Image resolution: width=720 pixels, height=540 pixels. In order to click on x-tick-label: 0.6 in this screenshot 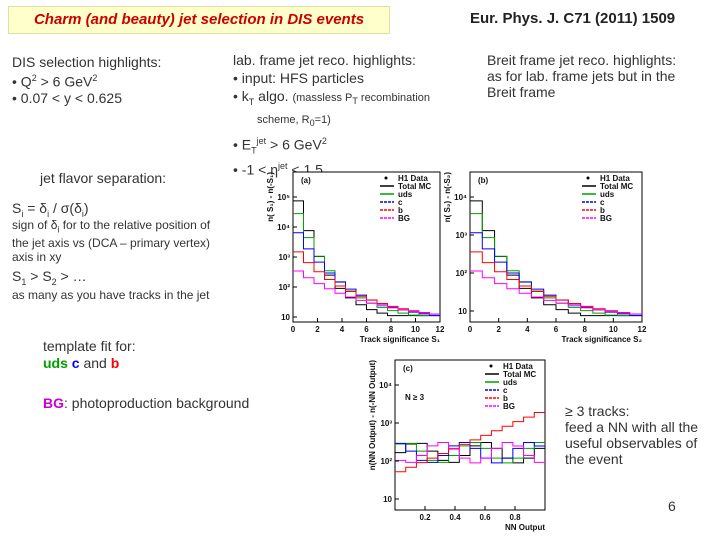, I will do `click(485, 517)`.